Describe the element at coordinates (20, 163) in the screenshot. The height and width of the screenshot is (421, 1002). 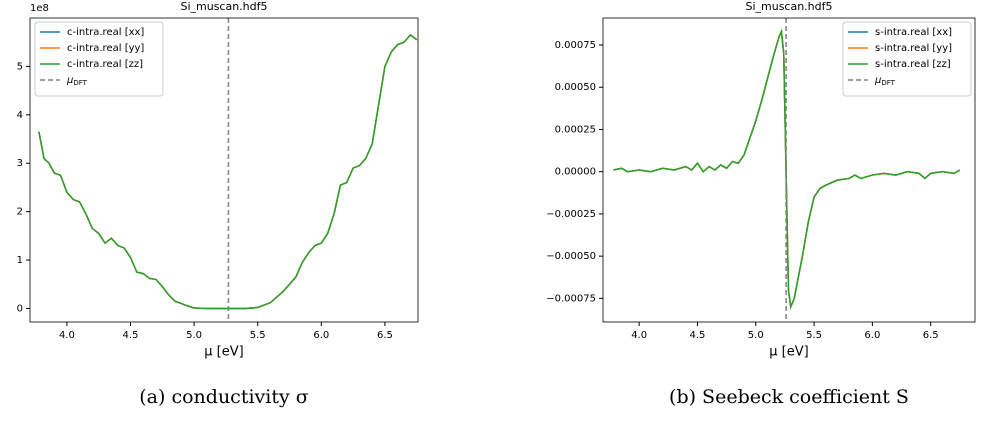
I see `y-tick-label: 3` at that location.